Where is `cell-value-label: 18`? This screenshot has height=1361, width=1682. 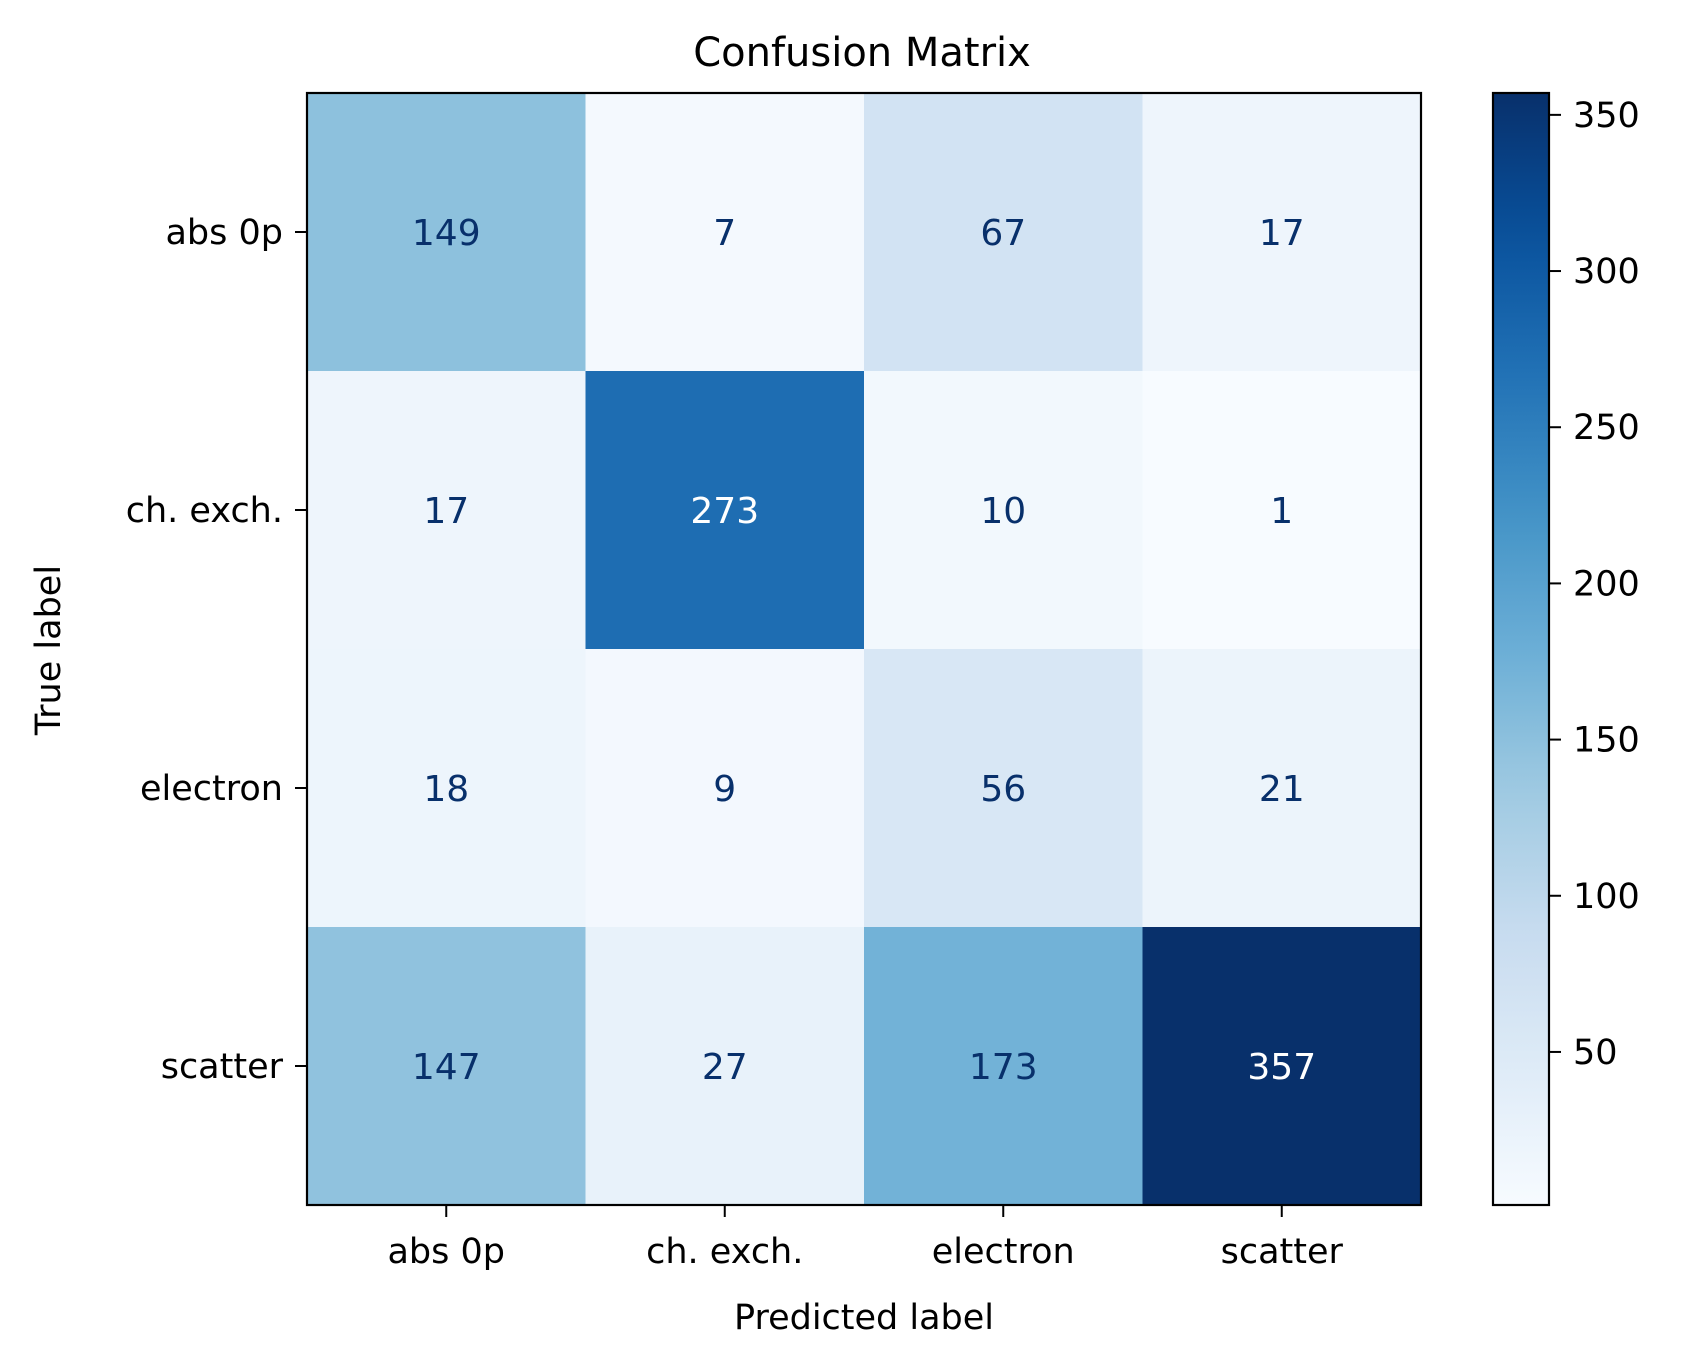 cell-value-label: 18 is located at coordinates (446, 789).